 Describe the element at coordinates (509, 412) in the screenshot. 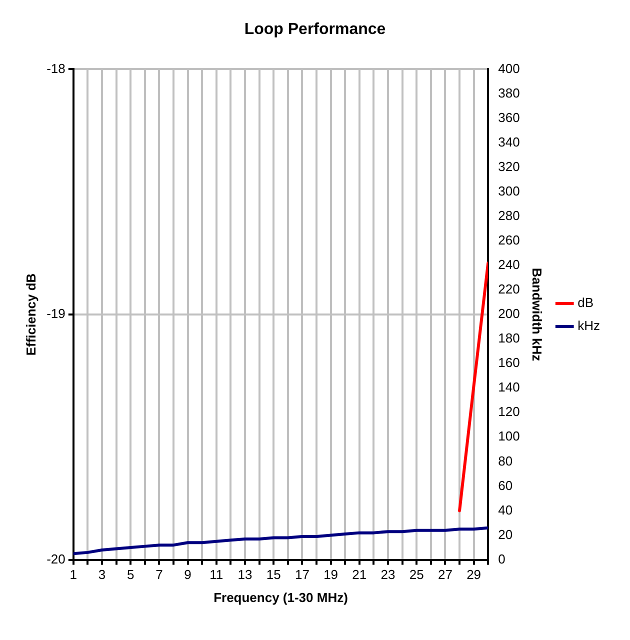

I see `y2-tick-label: 120` at that location.